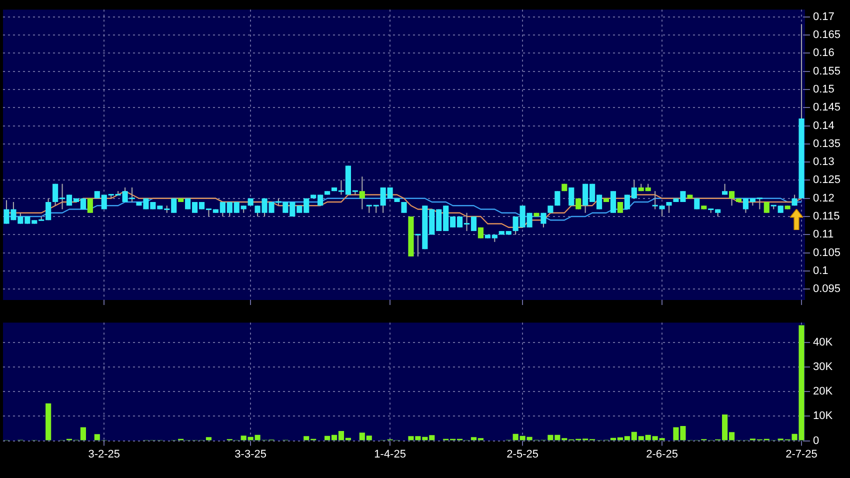  I want to click on y-tick-label: 0.1, so click(820, 270).